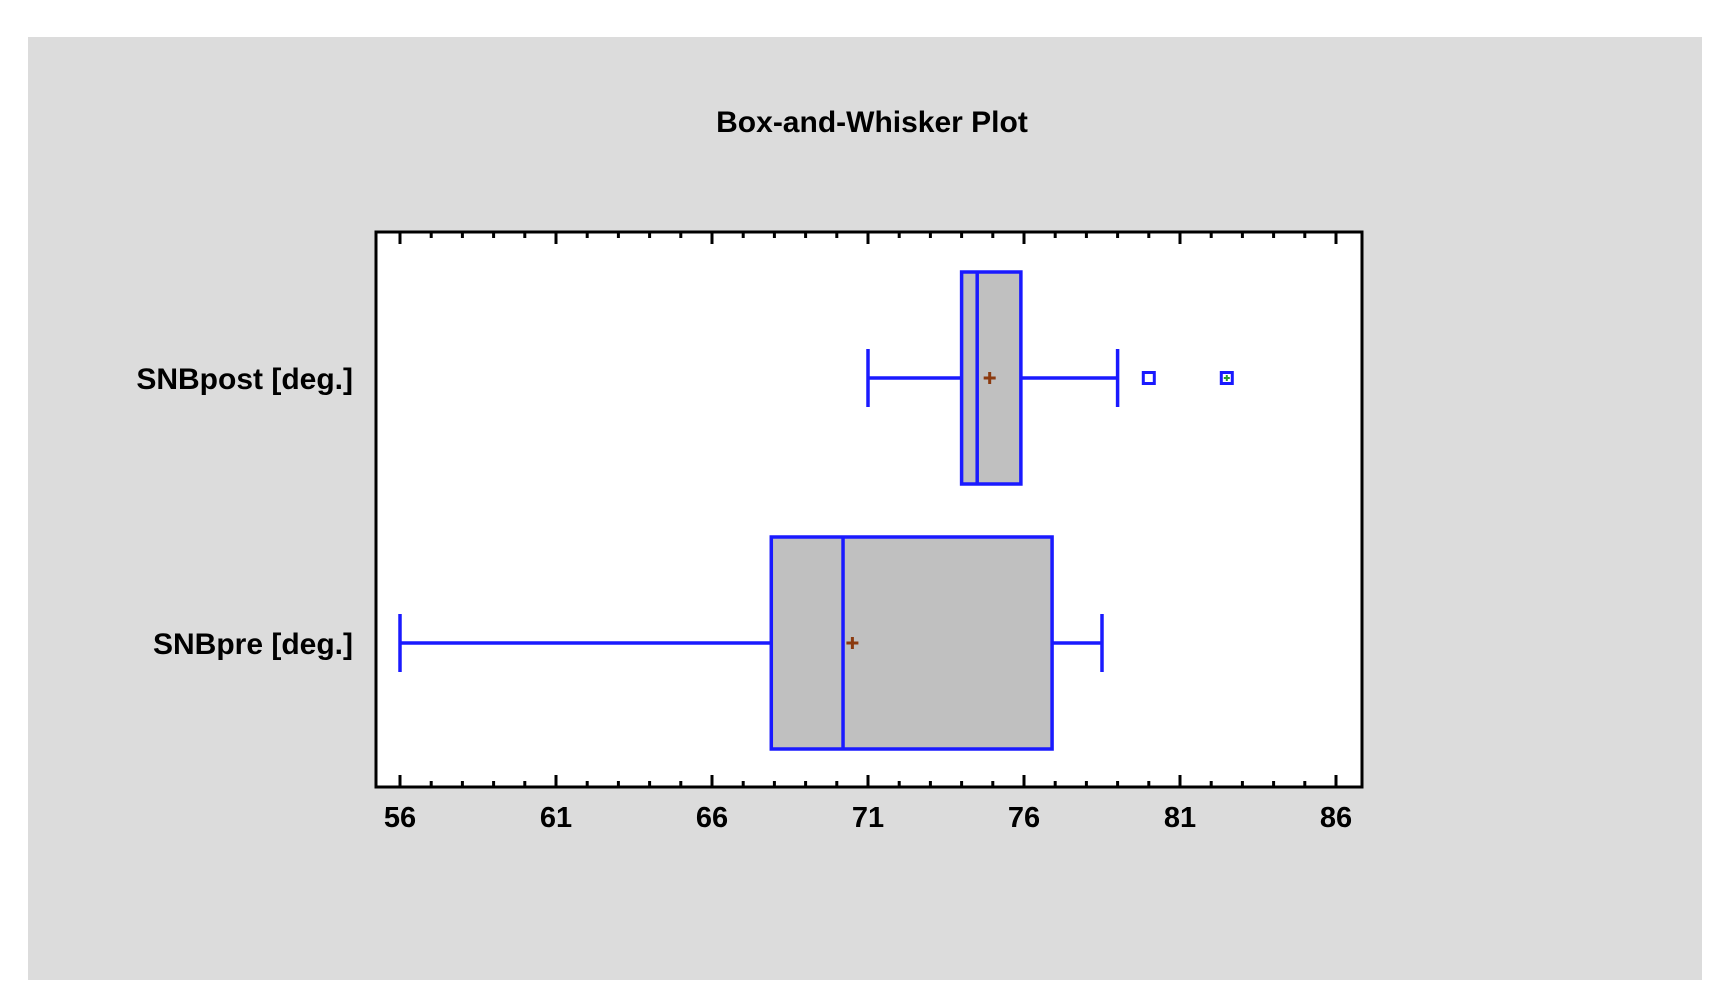  I want to click on x-tick-label: 71, so click(868, 818).